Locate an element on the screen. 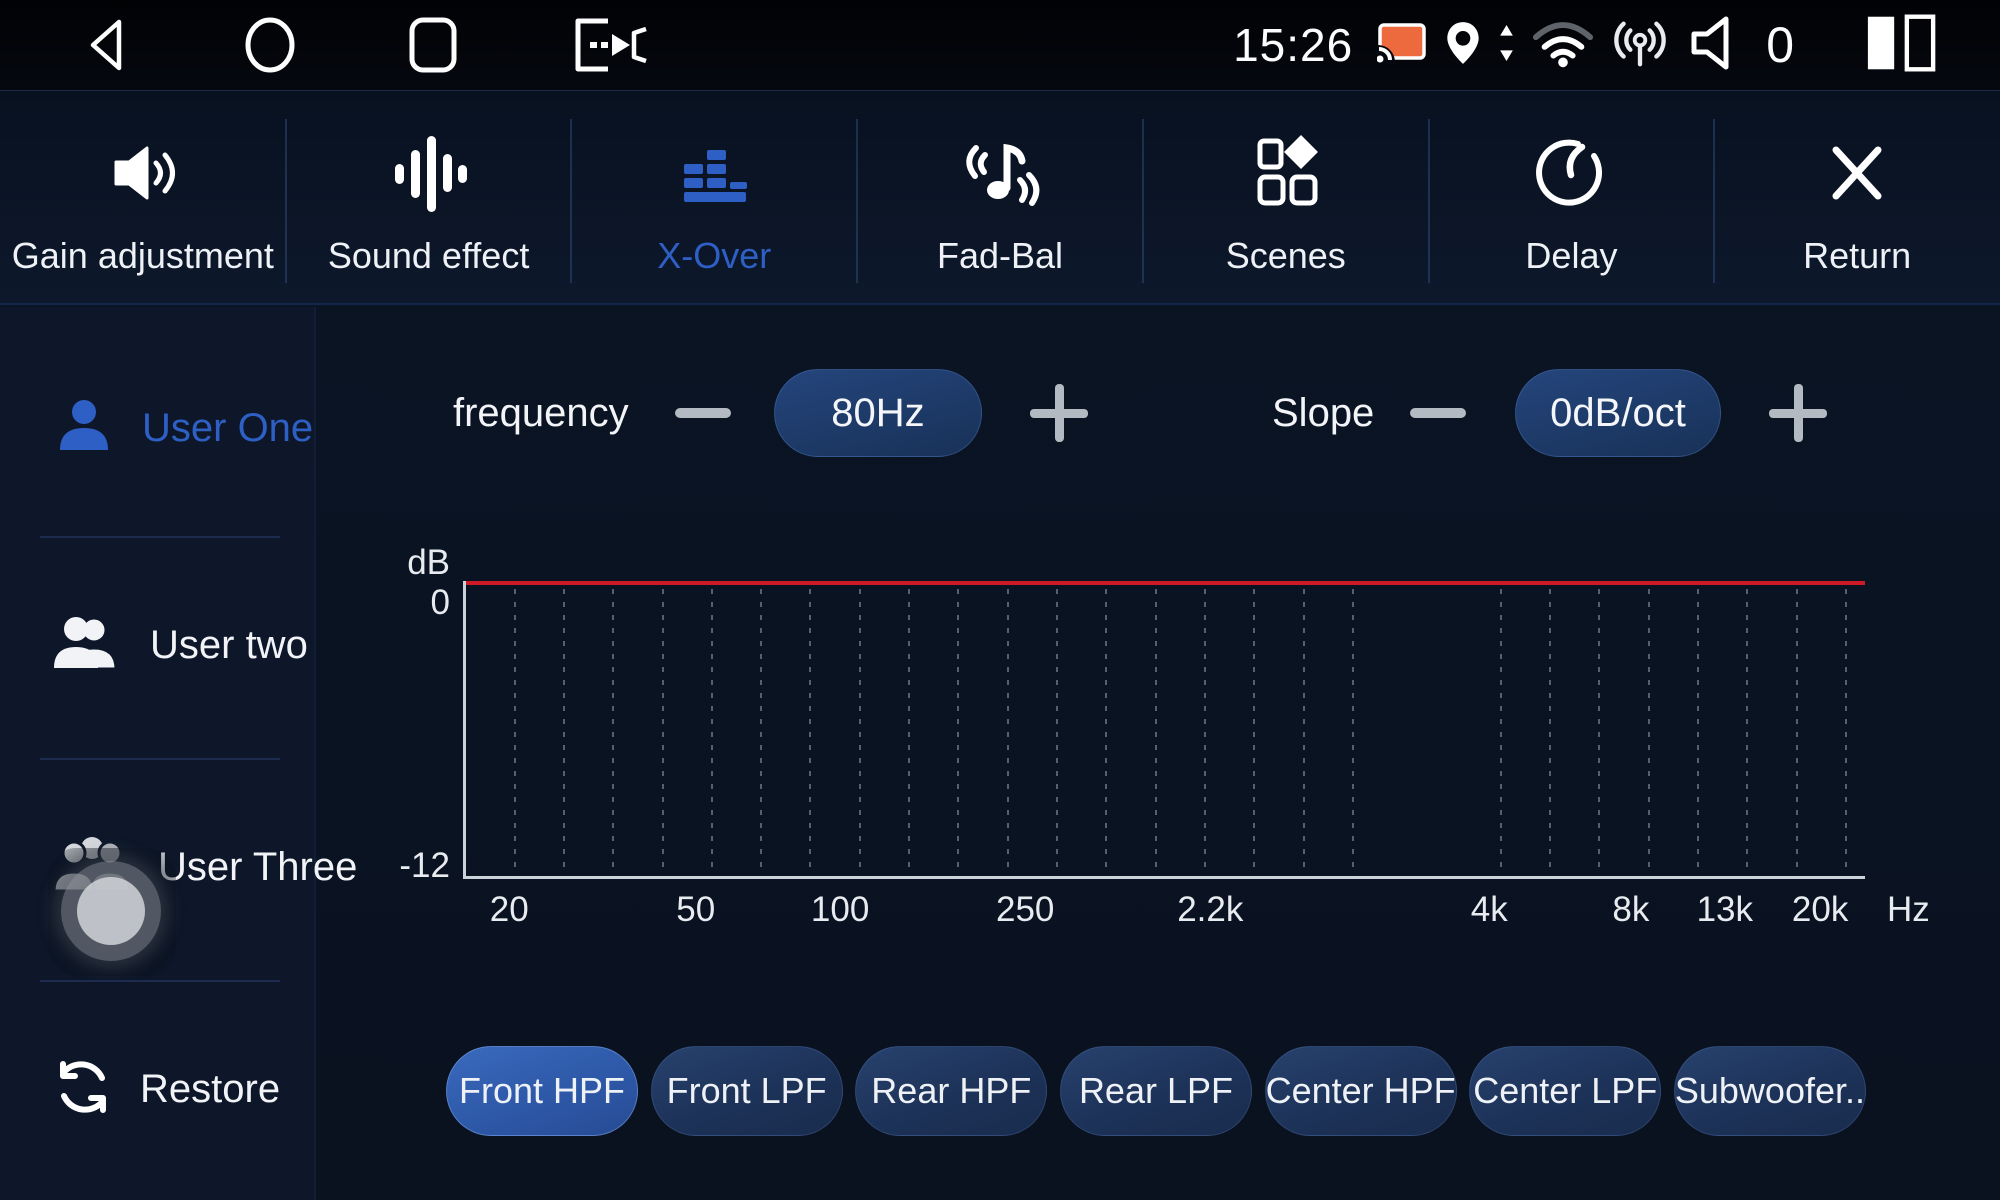 The height and width of the screenshot is (1200, 2000). slope-label: Slope is located at coordinates (1323, 413).